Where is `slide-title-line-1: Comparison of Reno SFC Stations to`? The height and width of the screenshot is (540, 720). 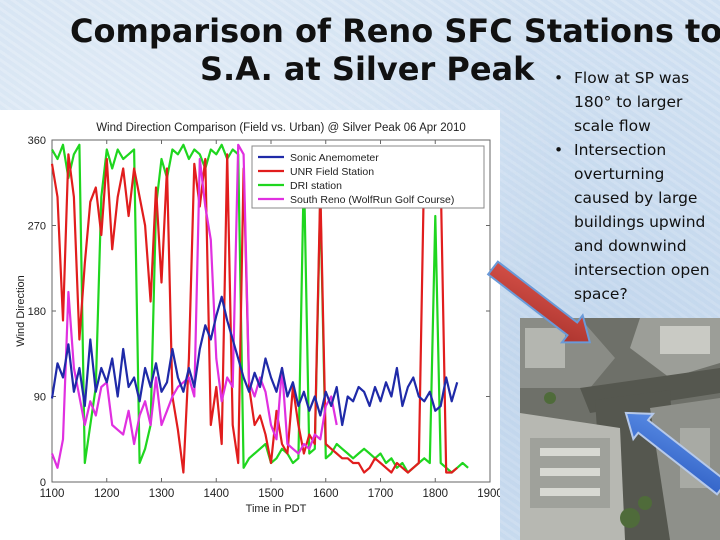 slide-title-line-1: Comparison of Reno SFC Stations to is located at coordinates (395, 31).